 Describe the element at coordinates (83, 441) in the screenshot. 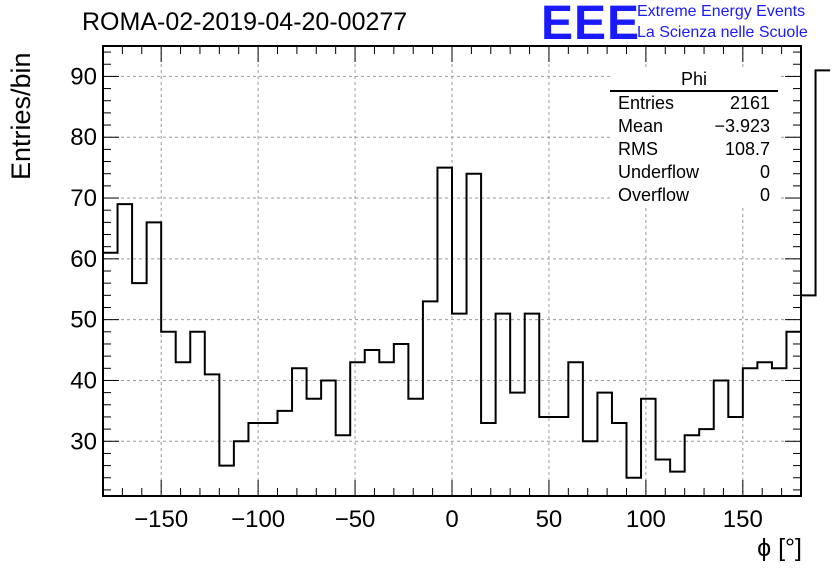

I see `y-tick-label: 30` at that location.